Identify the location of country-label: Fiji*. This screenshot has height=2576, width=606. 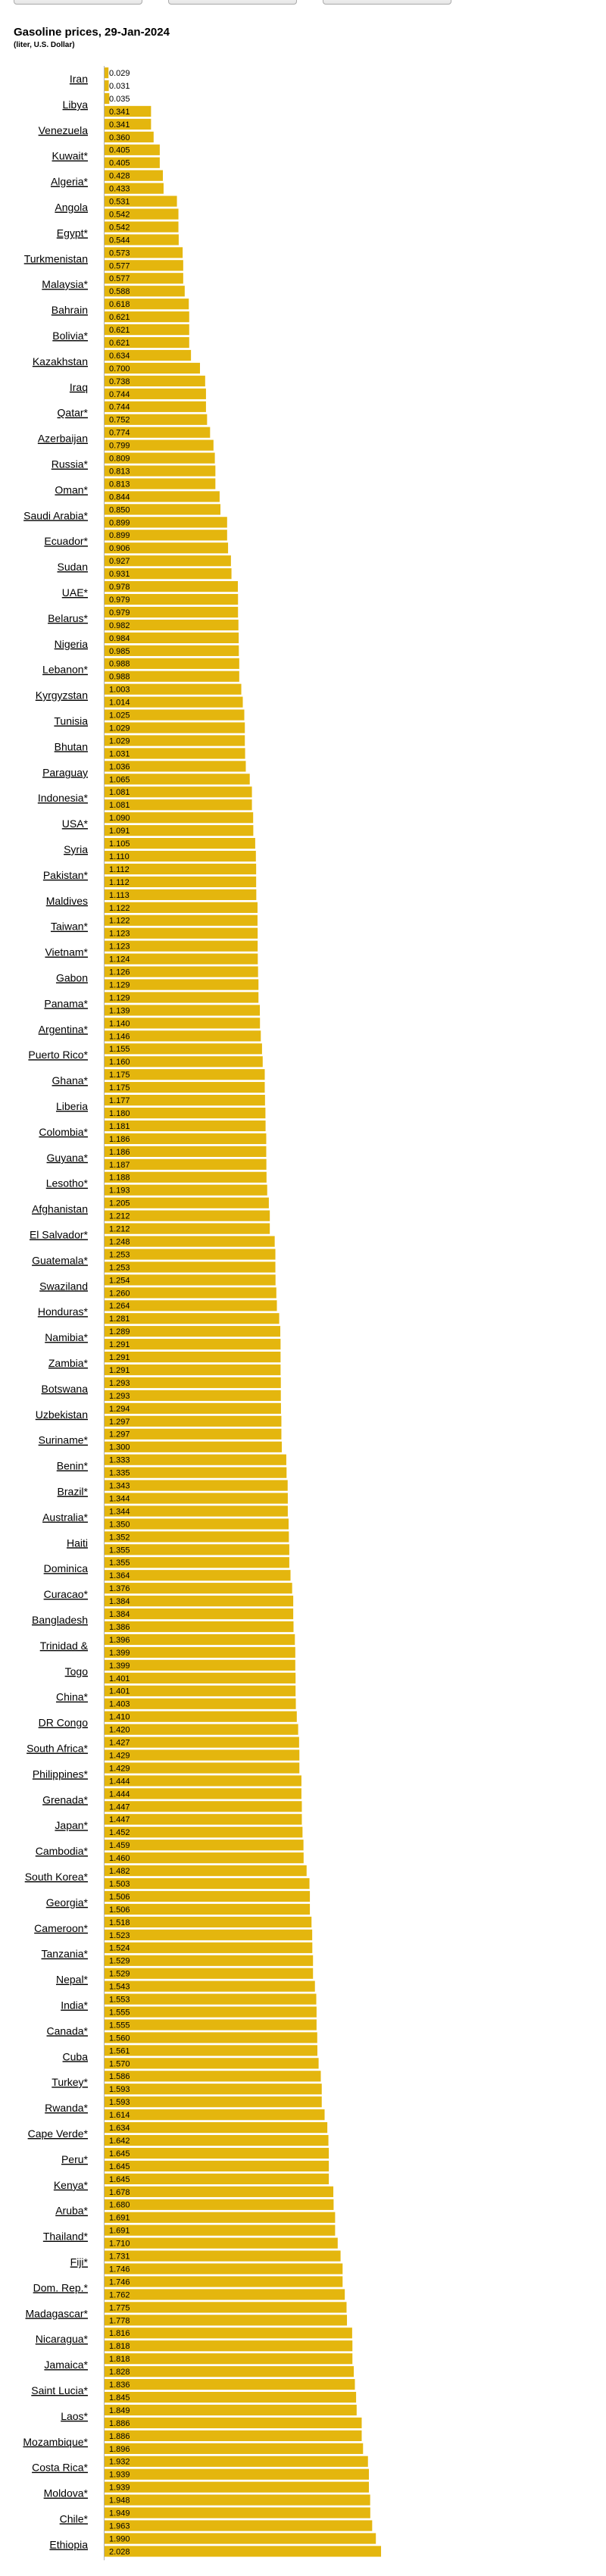
(79, 2262).